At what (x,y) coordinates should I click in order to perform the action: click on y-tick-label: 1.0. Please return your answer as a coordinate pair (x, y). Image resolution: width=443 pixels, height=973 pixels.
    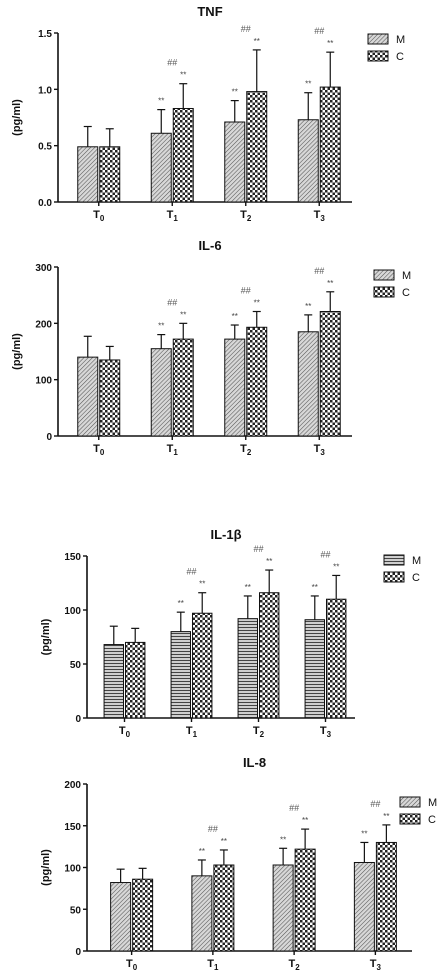
    Looking at the image, I should click on (45, 90).